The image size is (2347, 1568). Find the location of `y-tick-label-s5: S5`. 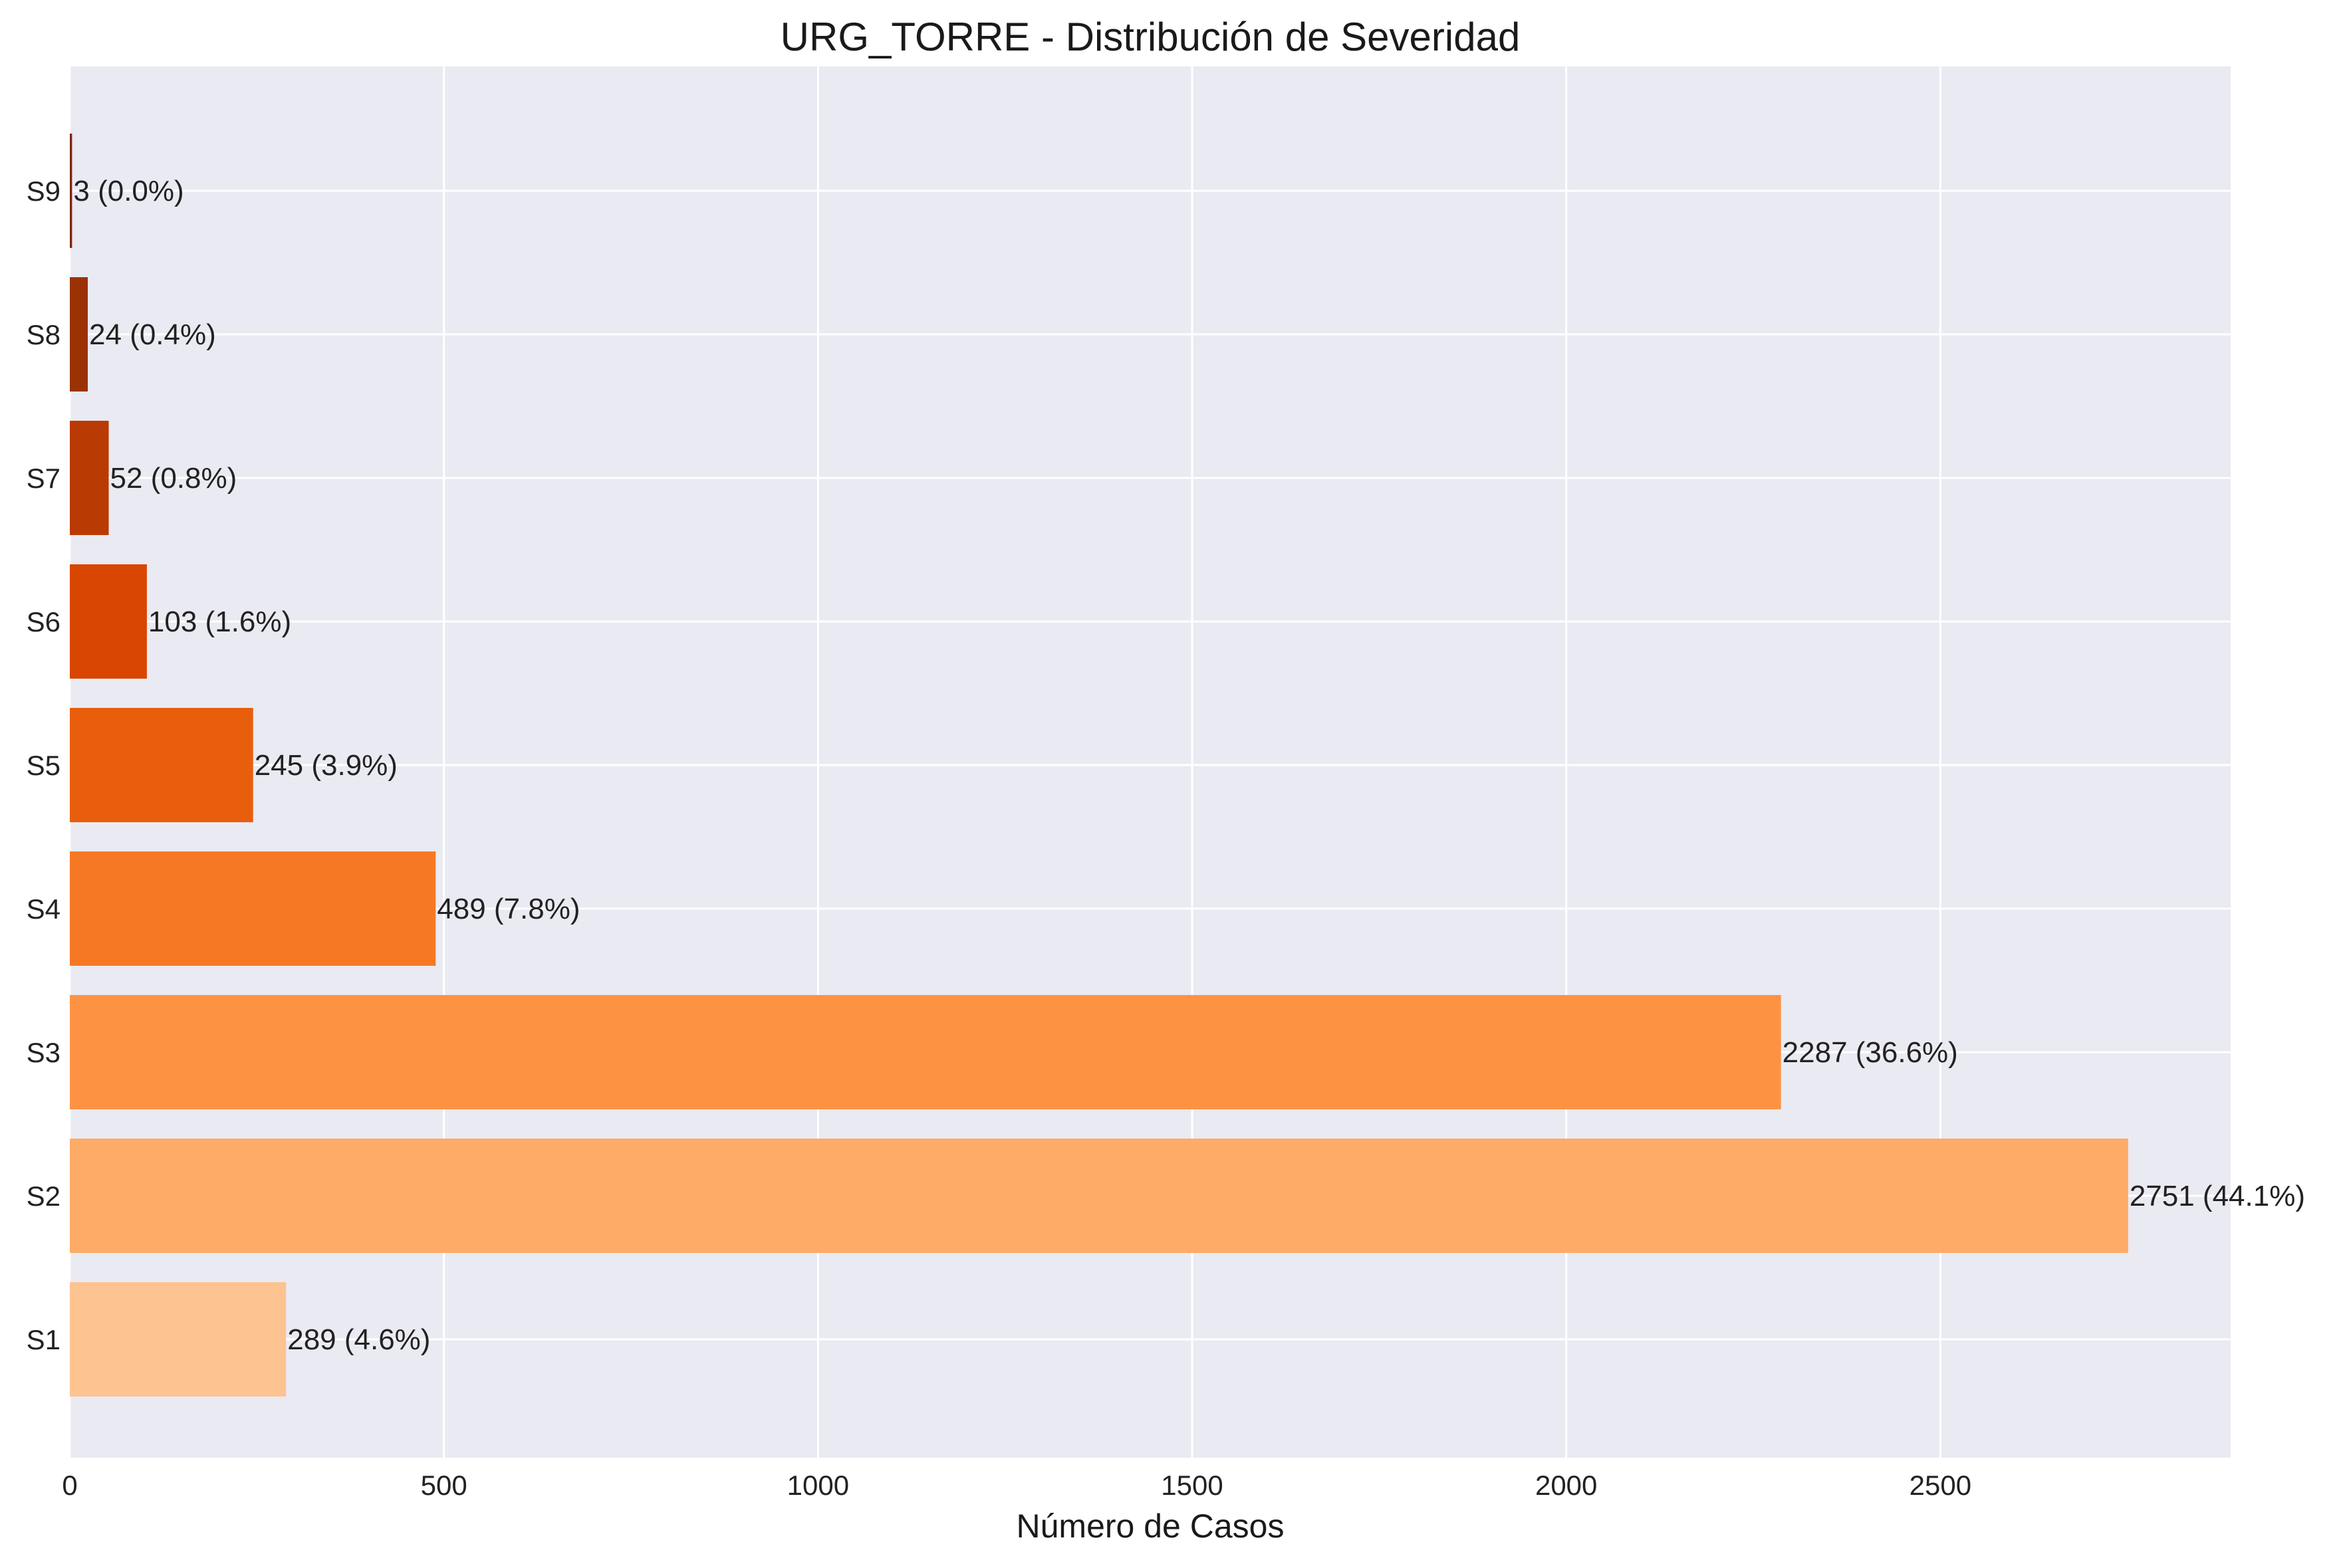

y-tick-label-s5: S5 is located at coordinates (44, 765).